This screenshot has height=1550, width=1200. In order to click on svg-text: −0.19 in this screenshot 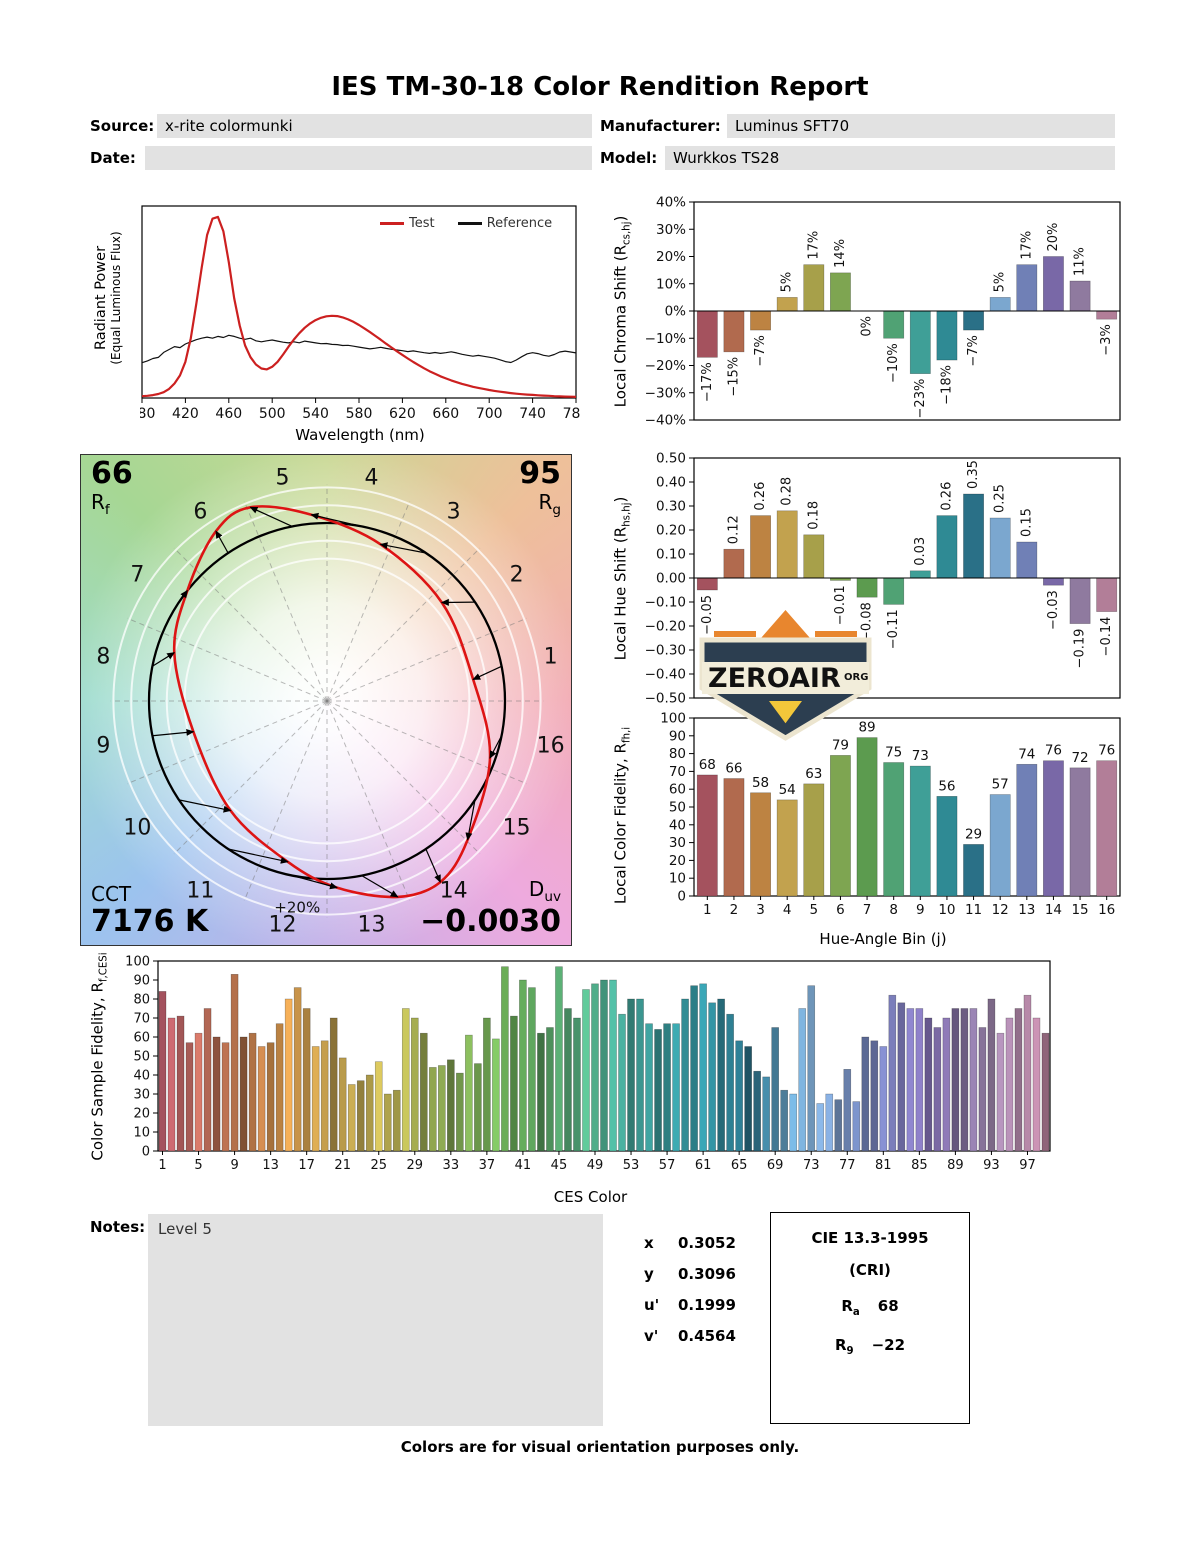, I will do `click(1080, 649)`.